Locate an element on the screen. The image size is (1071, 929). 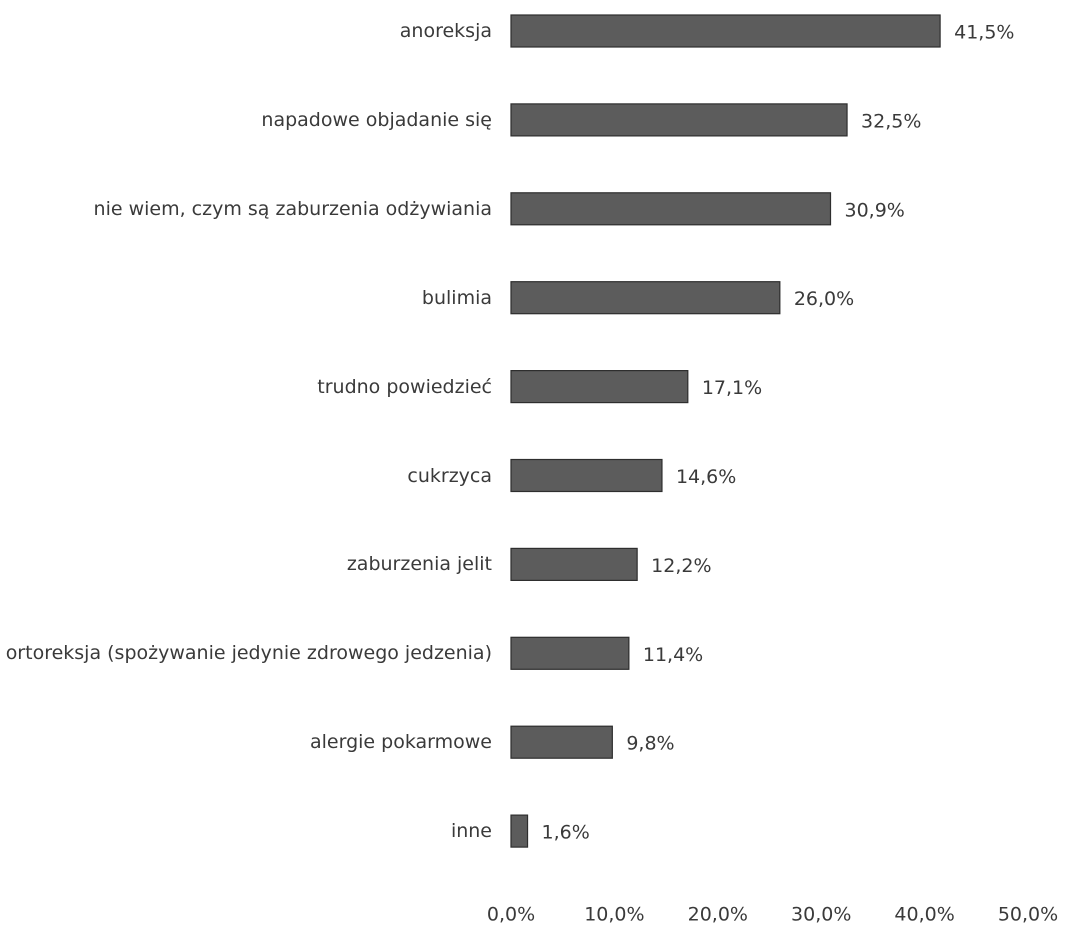
value-label: 17,1% is located at coordinates (732, 388).